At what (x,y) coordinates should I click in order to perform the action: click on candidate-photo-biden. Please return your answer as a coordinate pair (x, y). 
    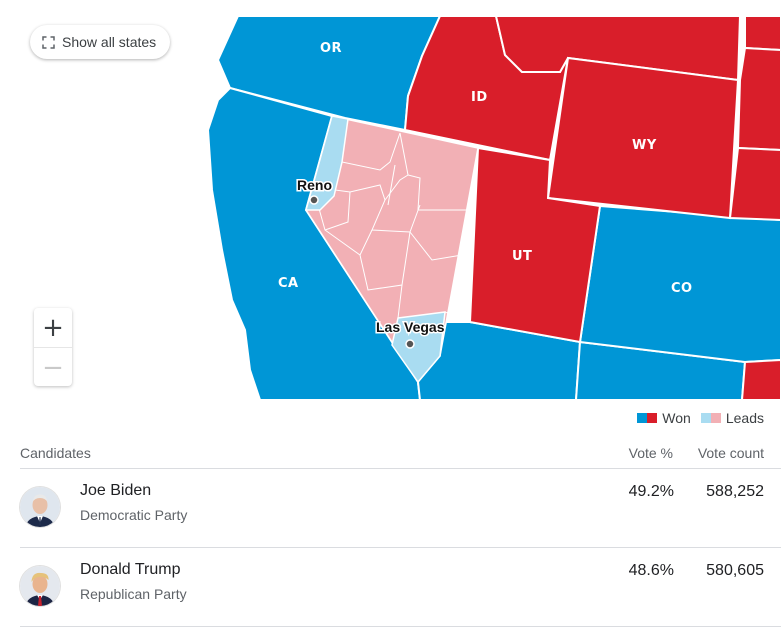
    Looking at the image, I should click on (40, 507).